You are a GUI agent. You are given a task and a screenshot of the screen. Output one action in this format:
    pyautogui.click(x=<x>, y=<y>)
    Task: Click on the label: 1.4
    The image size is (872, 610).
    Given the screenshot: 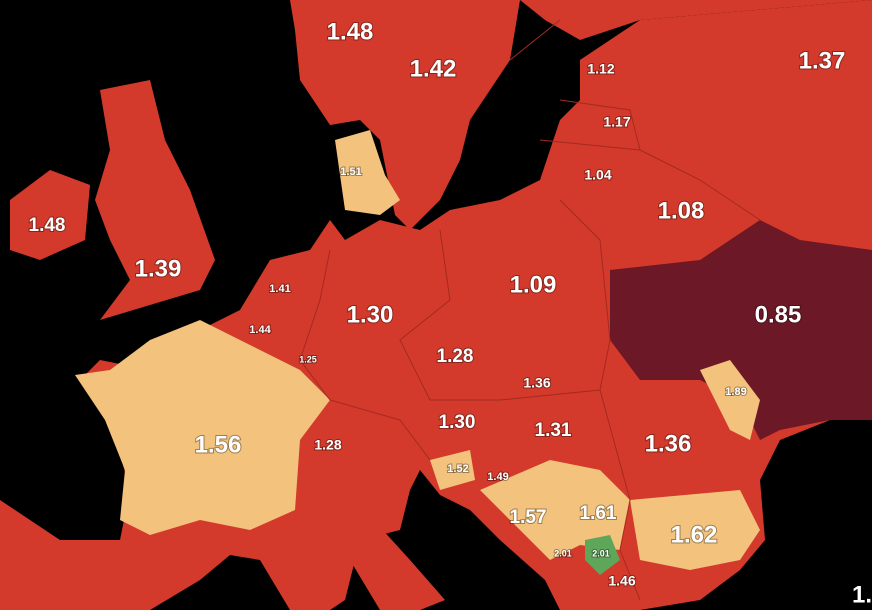 What is the action you would take?
    pyautogui.click(x=862, y=594)
    